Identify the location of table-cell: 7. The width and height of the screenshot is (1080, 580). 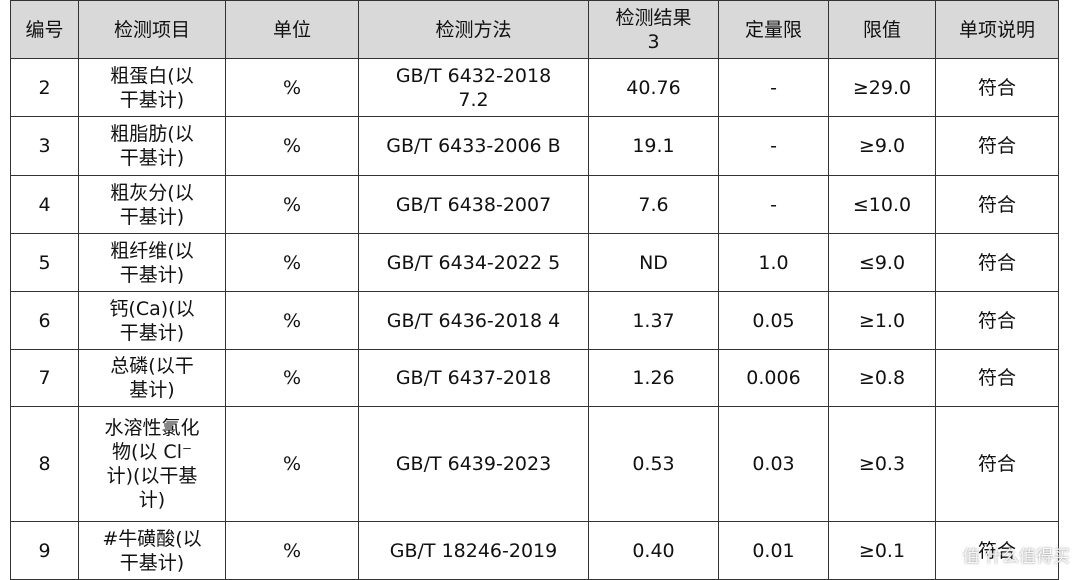
(44, 378).